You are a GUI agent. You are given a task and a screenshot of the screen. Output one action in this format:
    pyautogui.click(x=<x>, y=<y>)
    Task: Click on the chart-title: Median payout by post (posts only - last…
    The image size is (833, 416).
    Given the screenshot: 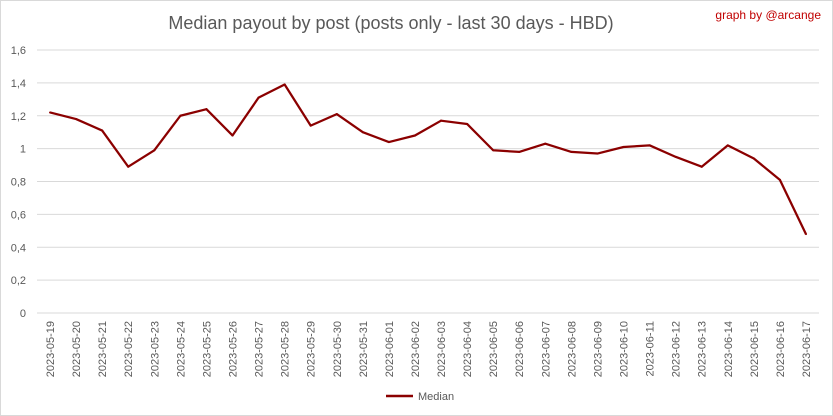 What is the action you would take?
    pyautogui.click(x=390, y=23)
    